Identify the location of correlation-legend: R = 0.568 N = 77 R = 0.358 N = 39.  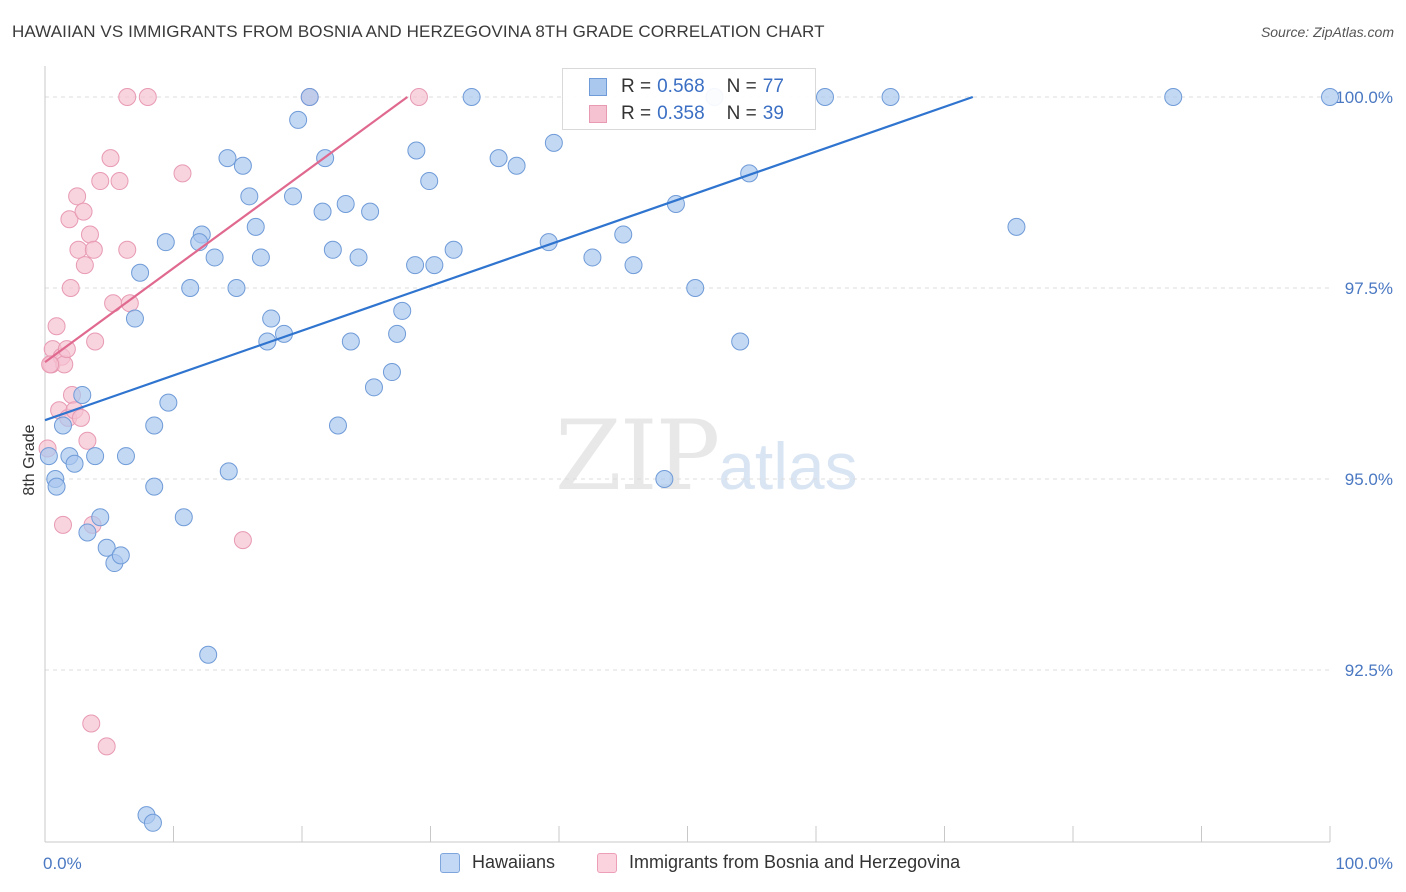
(689, 99).